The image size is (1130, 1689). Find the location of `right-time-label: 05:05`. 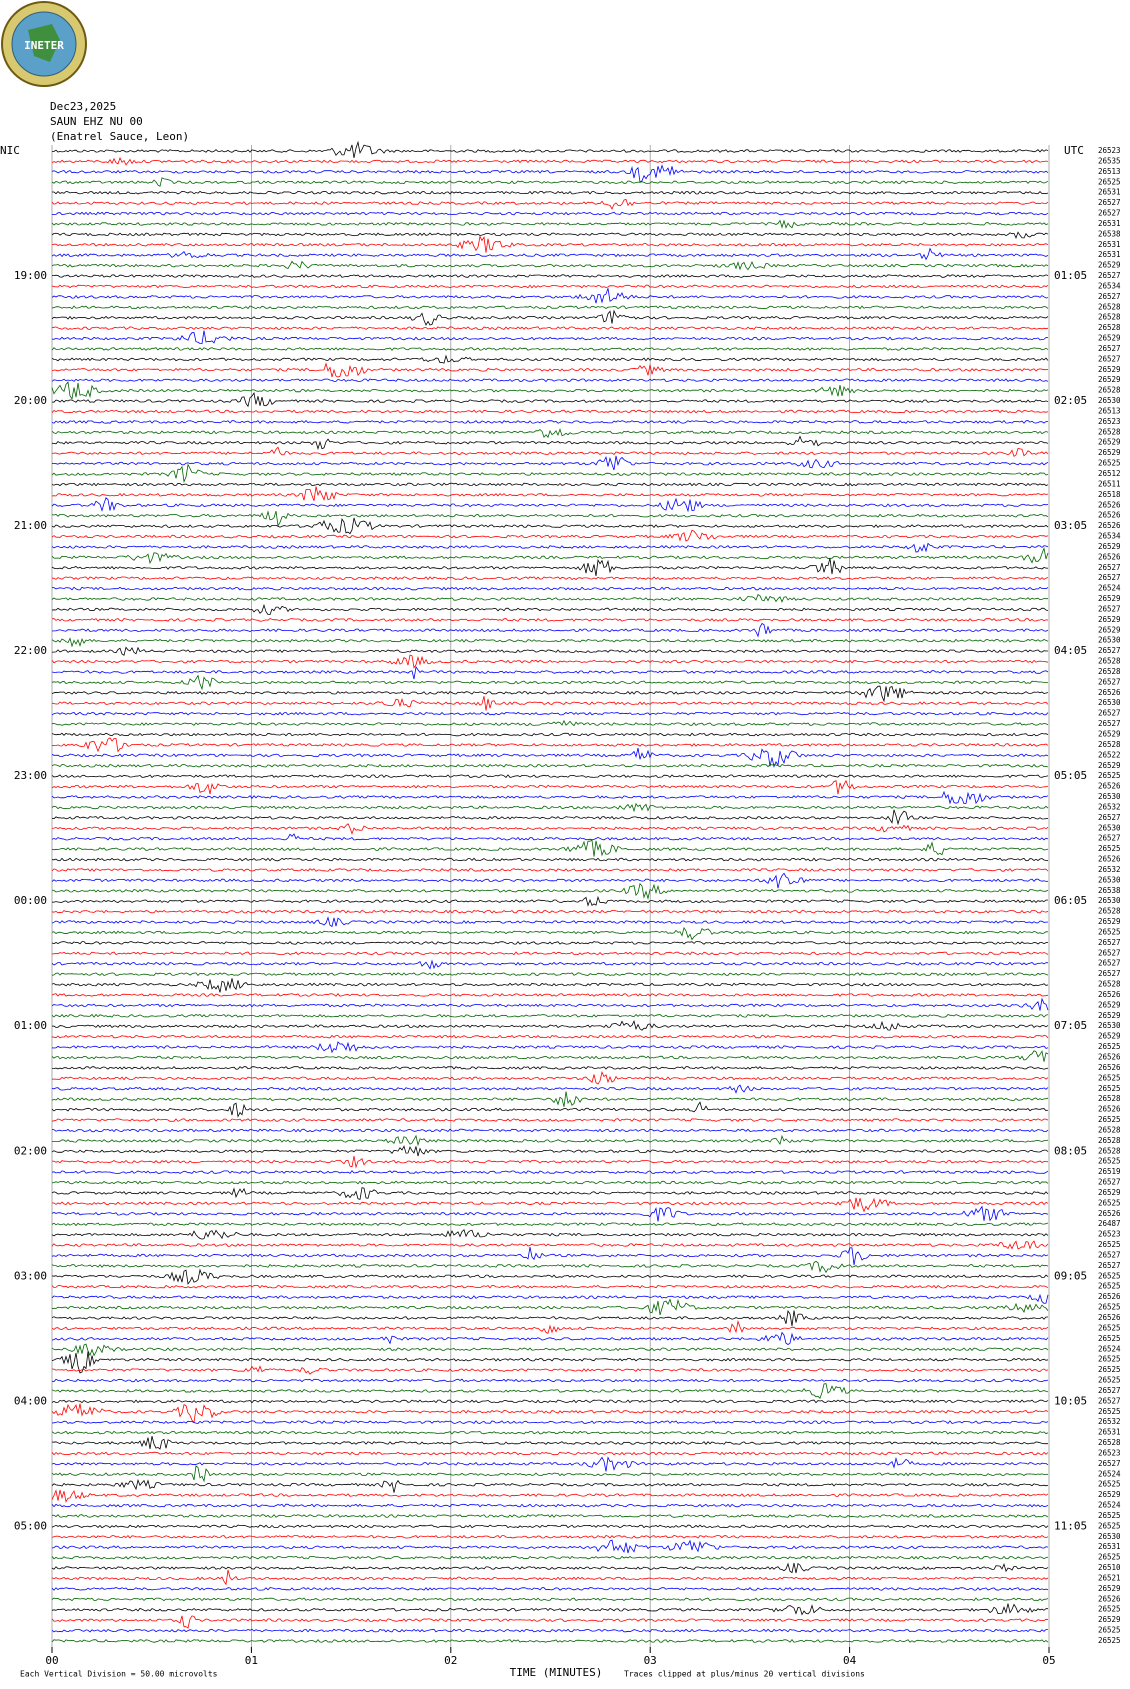

right-time-label: 05:05 is located at coordinates (1070, 775).